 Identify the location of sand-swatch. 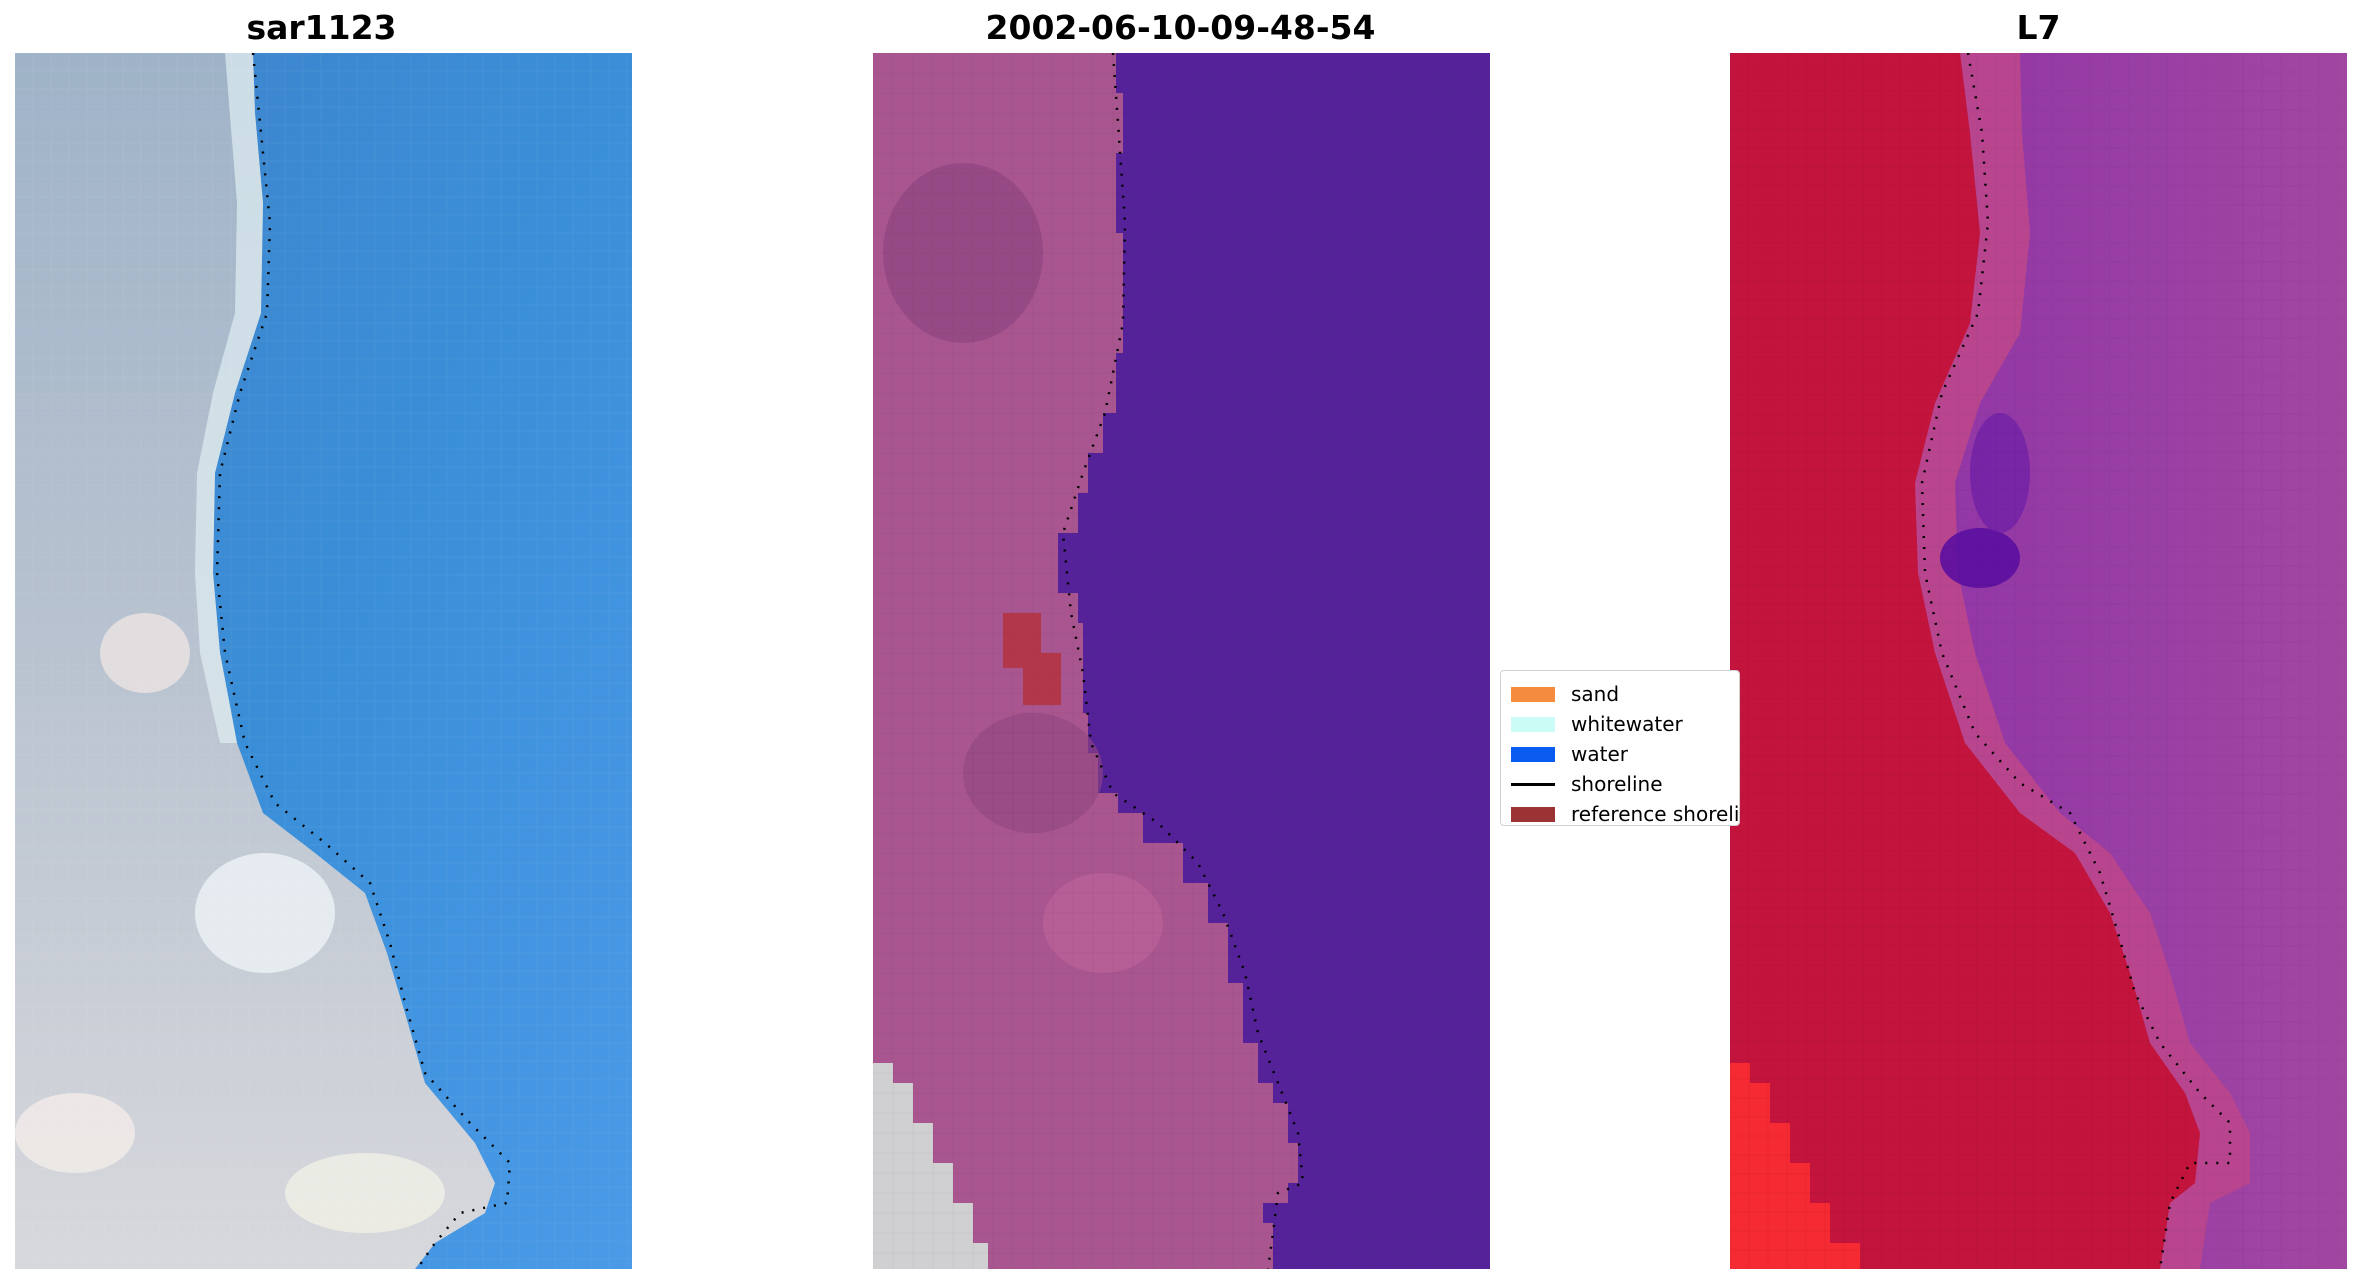
(1533, 694).